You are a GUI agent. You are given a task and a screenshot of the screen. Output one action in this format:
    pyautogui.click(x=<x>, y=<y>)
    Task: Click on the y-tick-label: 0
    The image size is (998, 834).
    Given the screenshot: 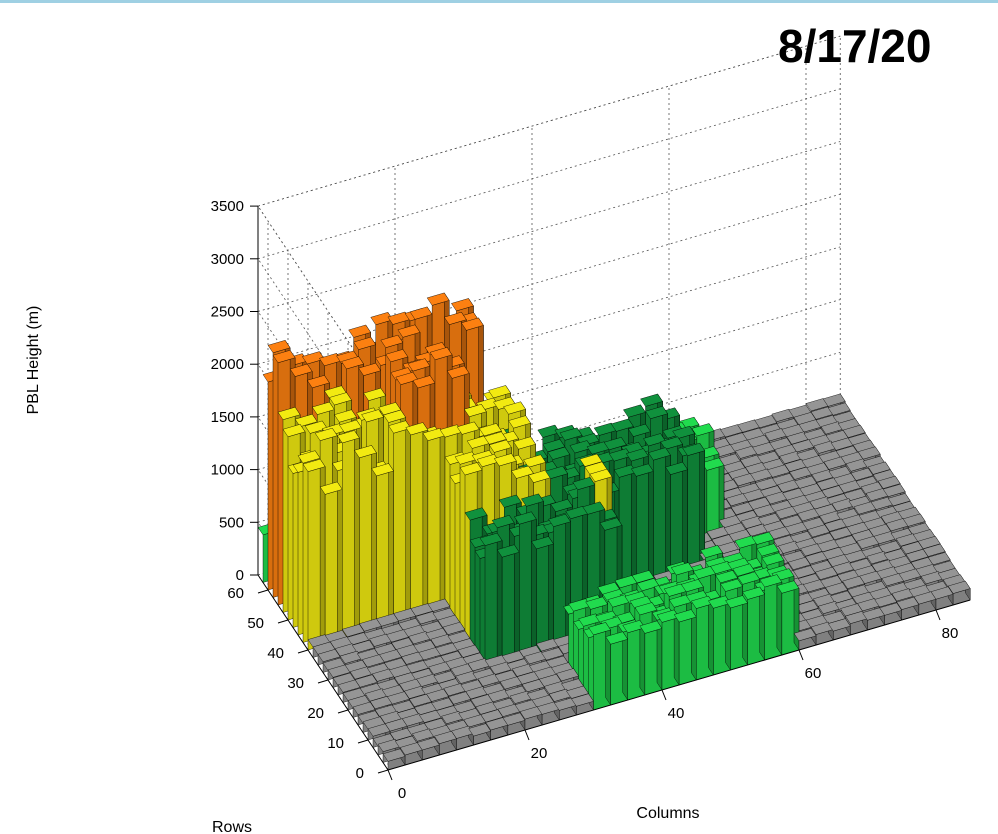 What is the action you would take?
    pyautogui.click(x=360, y=773)
    